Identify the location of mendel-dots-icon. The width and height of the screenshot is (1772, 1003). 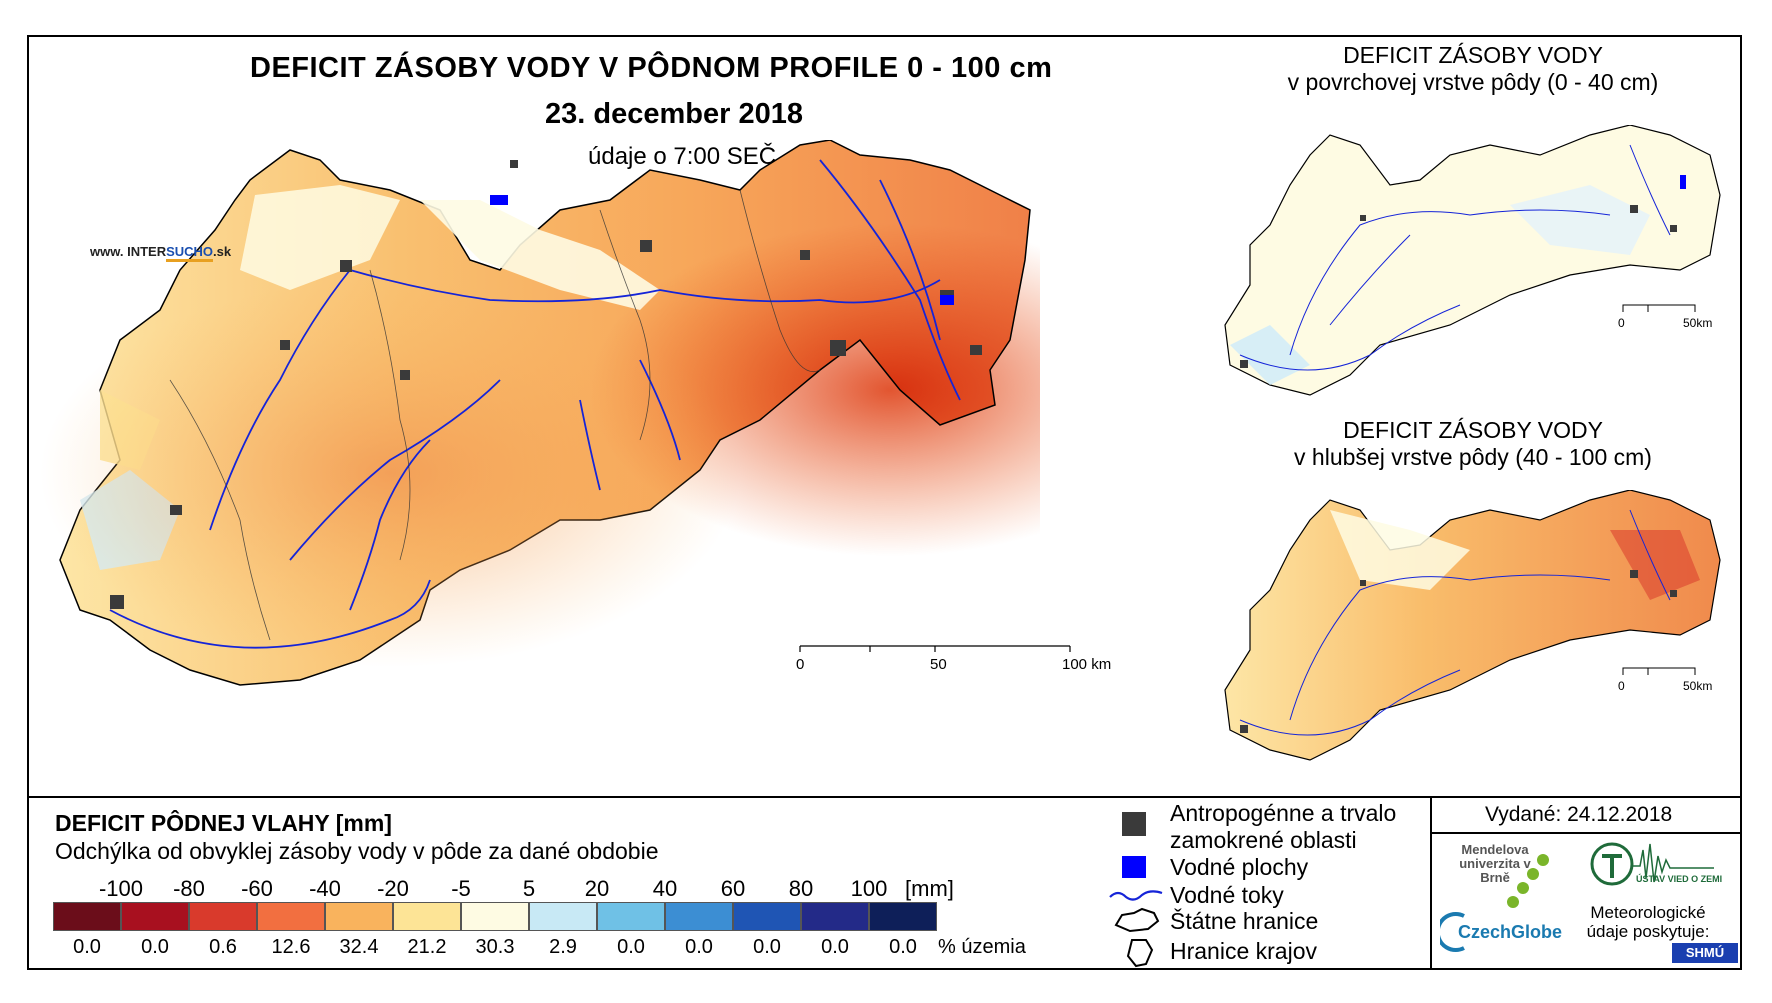
(1528, 881).